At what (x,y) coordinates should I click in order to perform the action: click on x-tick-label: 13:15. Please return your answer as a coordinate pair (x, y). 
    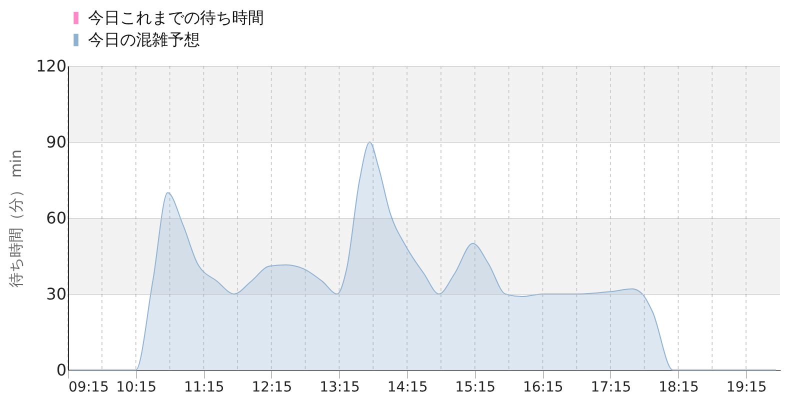
    Looking at the image, I should click on (340, 388).